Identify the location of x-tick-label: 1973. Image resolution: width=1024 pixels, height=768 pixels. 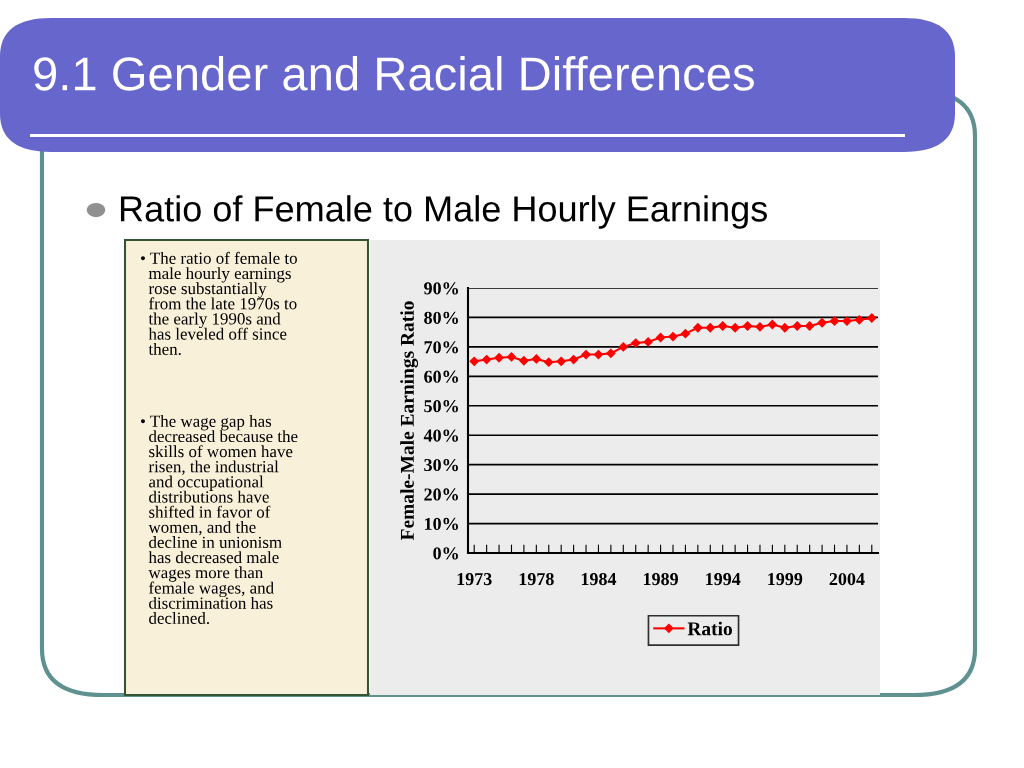
(474, 579).